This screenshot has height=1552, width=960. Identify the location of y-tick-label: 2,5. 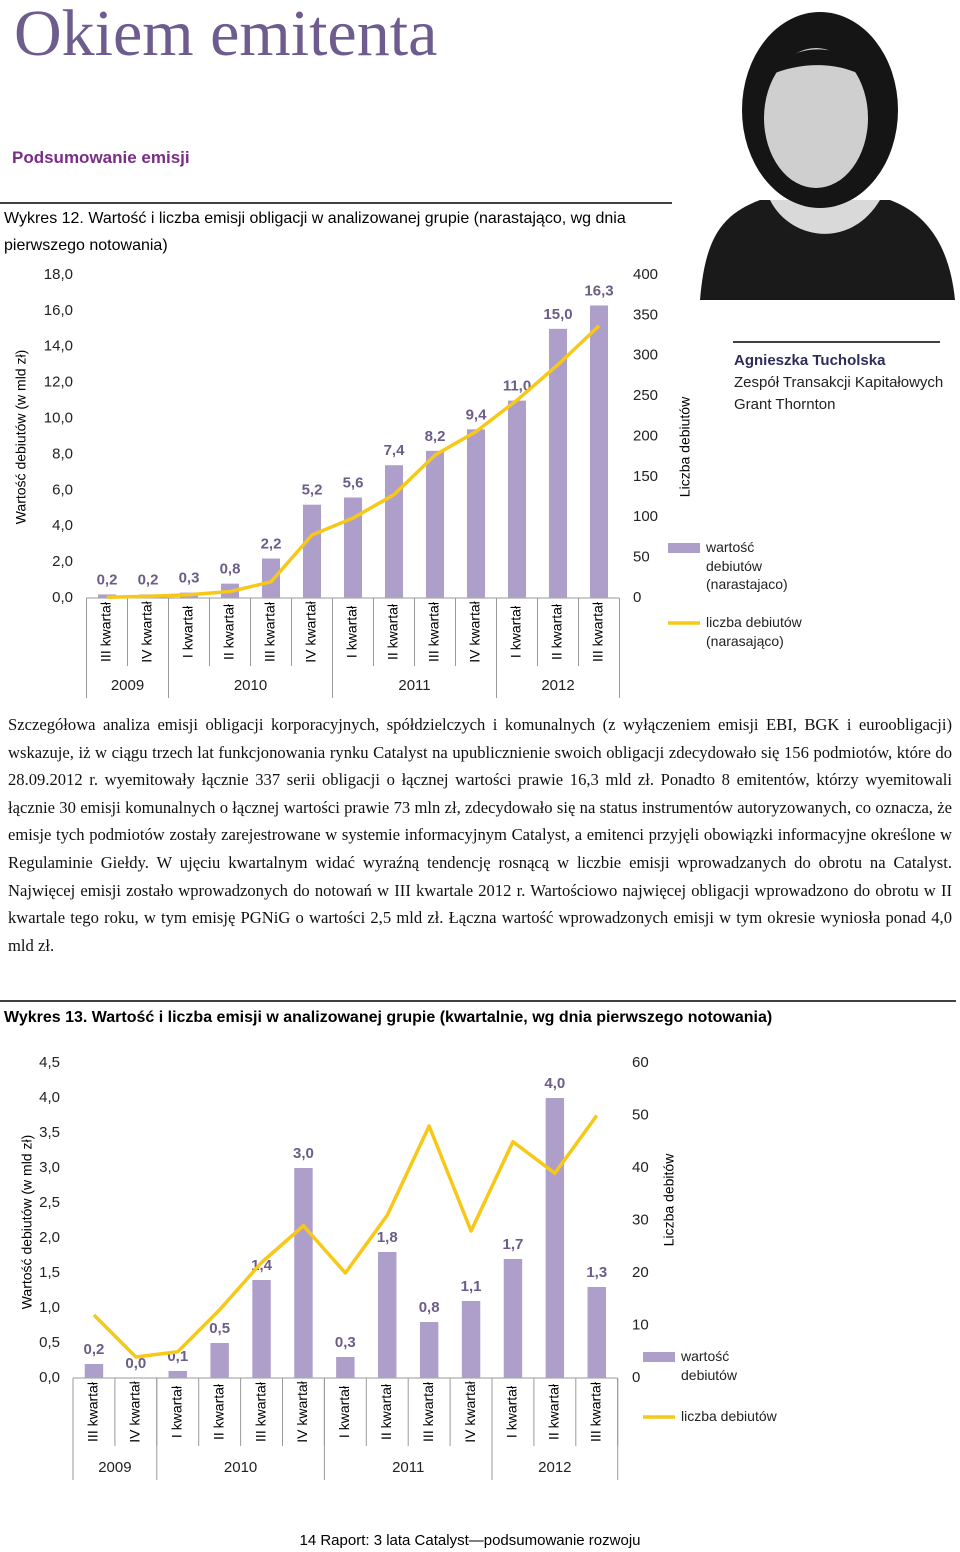
(49, 1202).